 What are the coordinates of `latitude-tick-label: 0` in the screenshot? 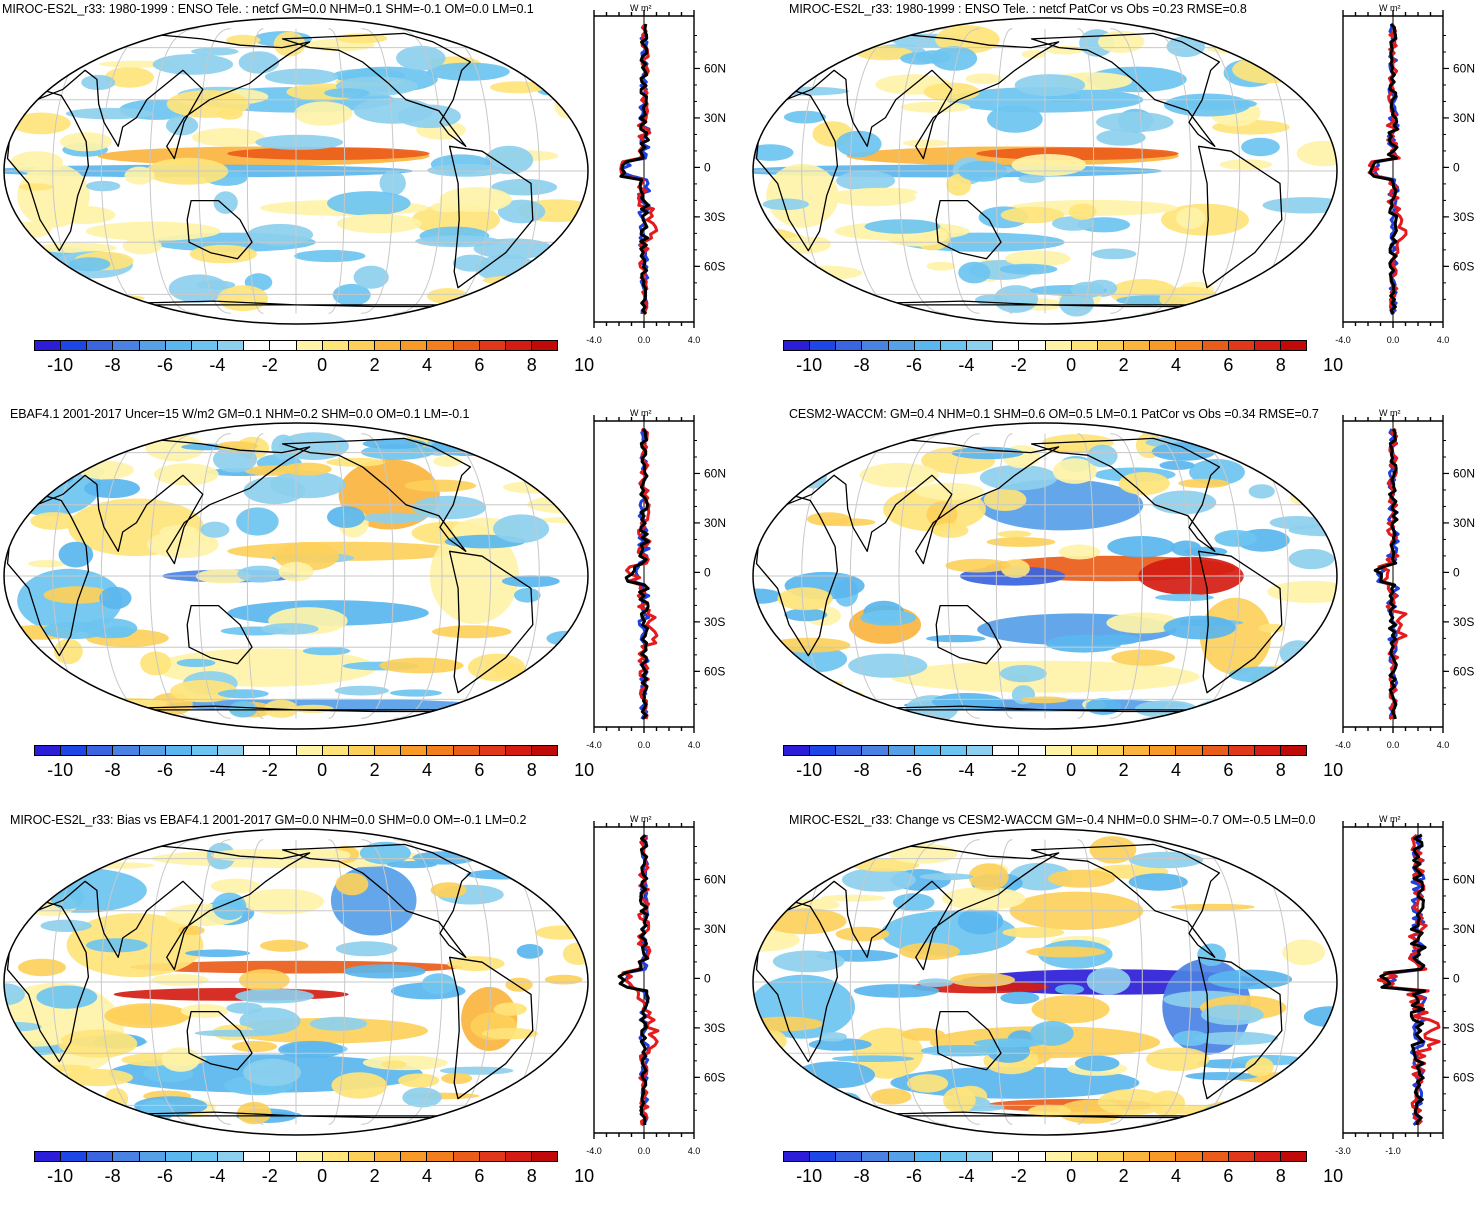 It's located at (707, 978).